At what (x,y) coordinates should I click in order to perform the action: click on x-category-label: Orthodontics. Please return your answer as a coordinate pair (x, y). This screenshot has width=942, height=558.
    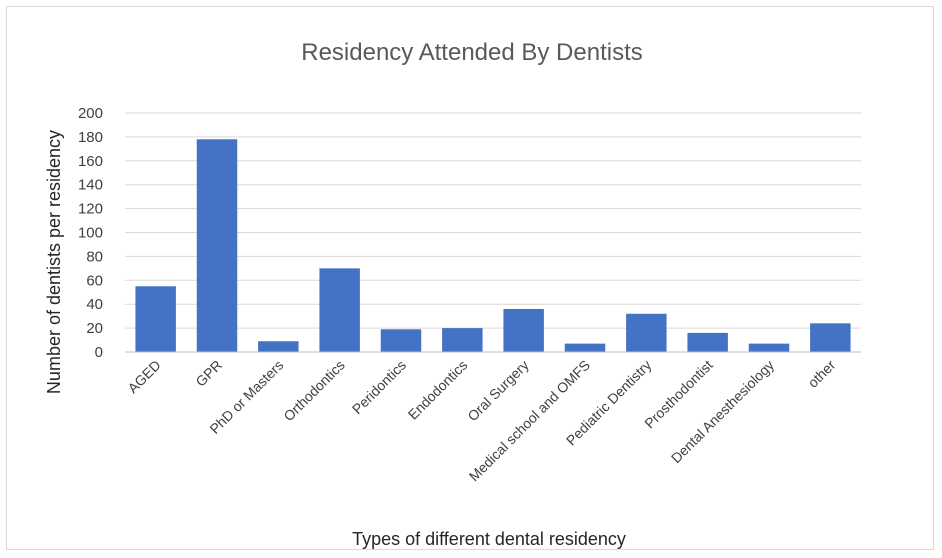
    Looking at the image, I should click on (313, 390).